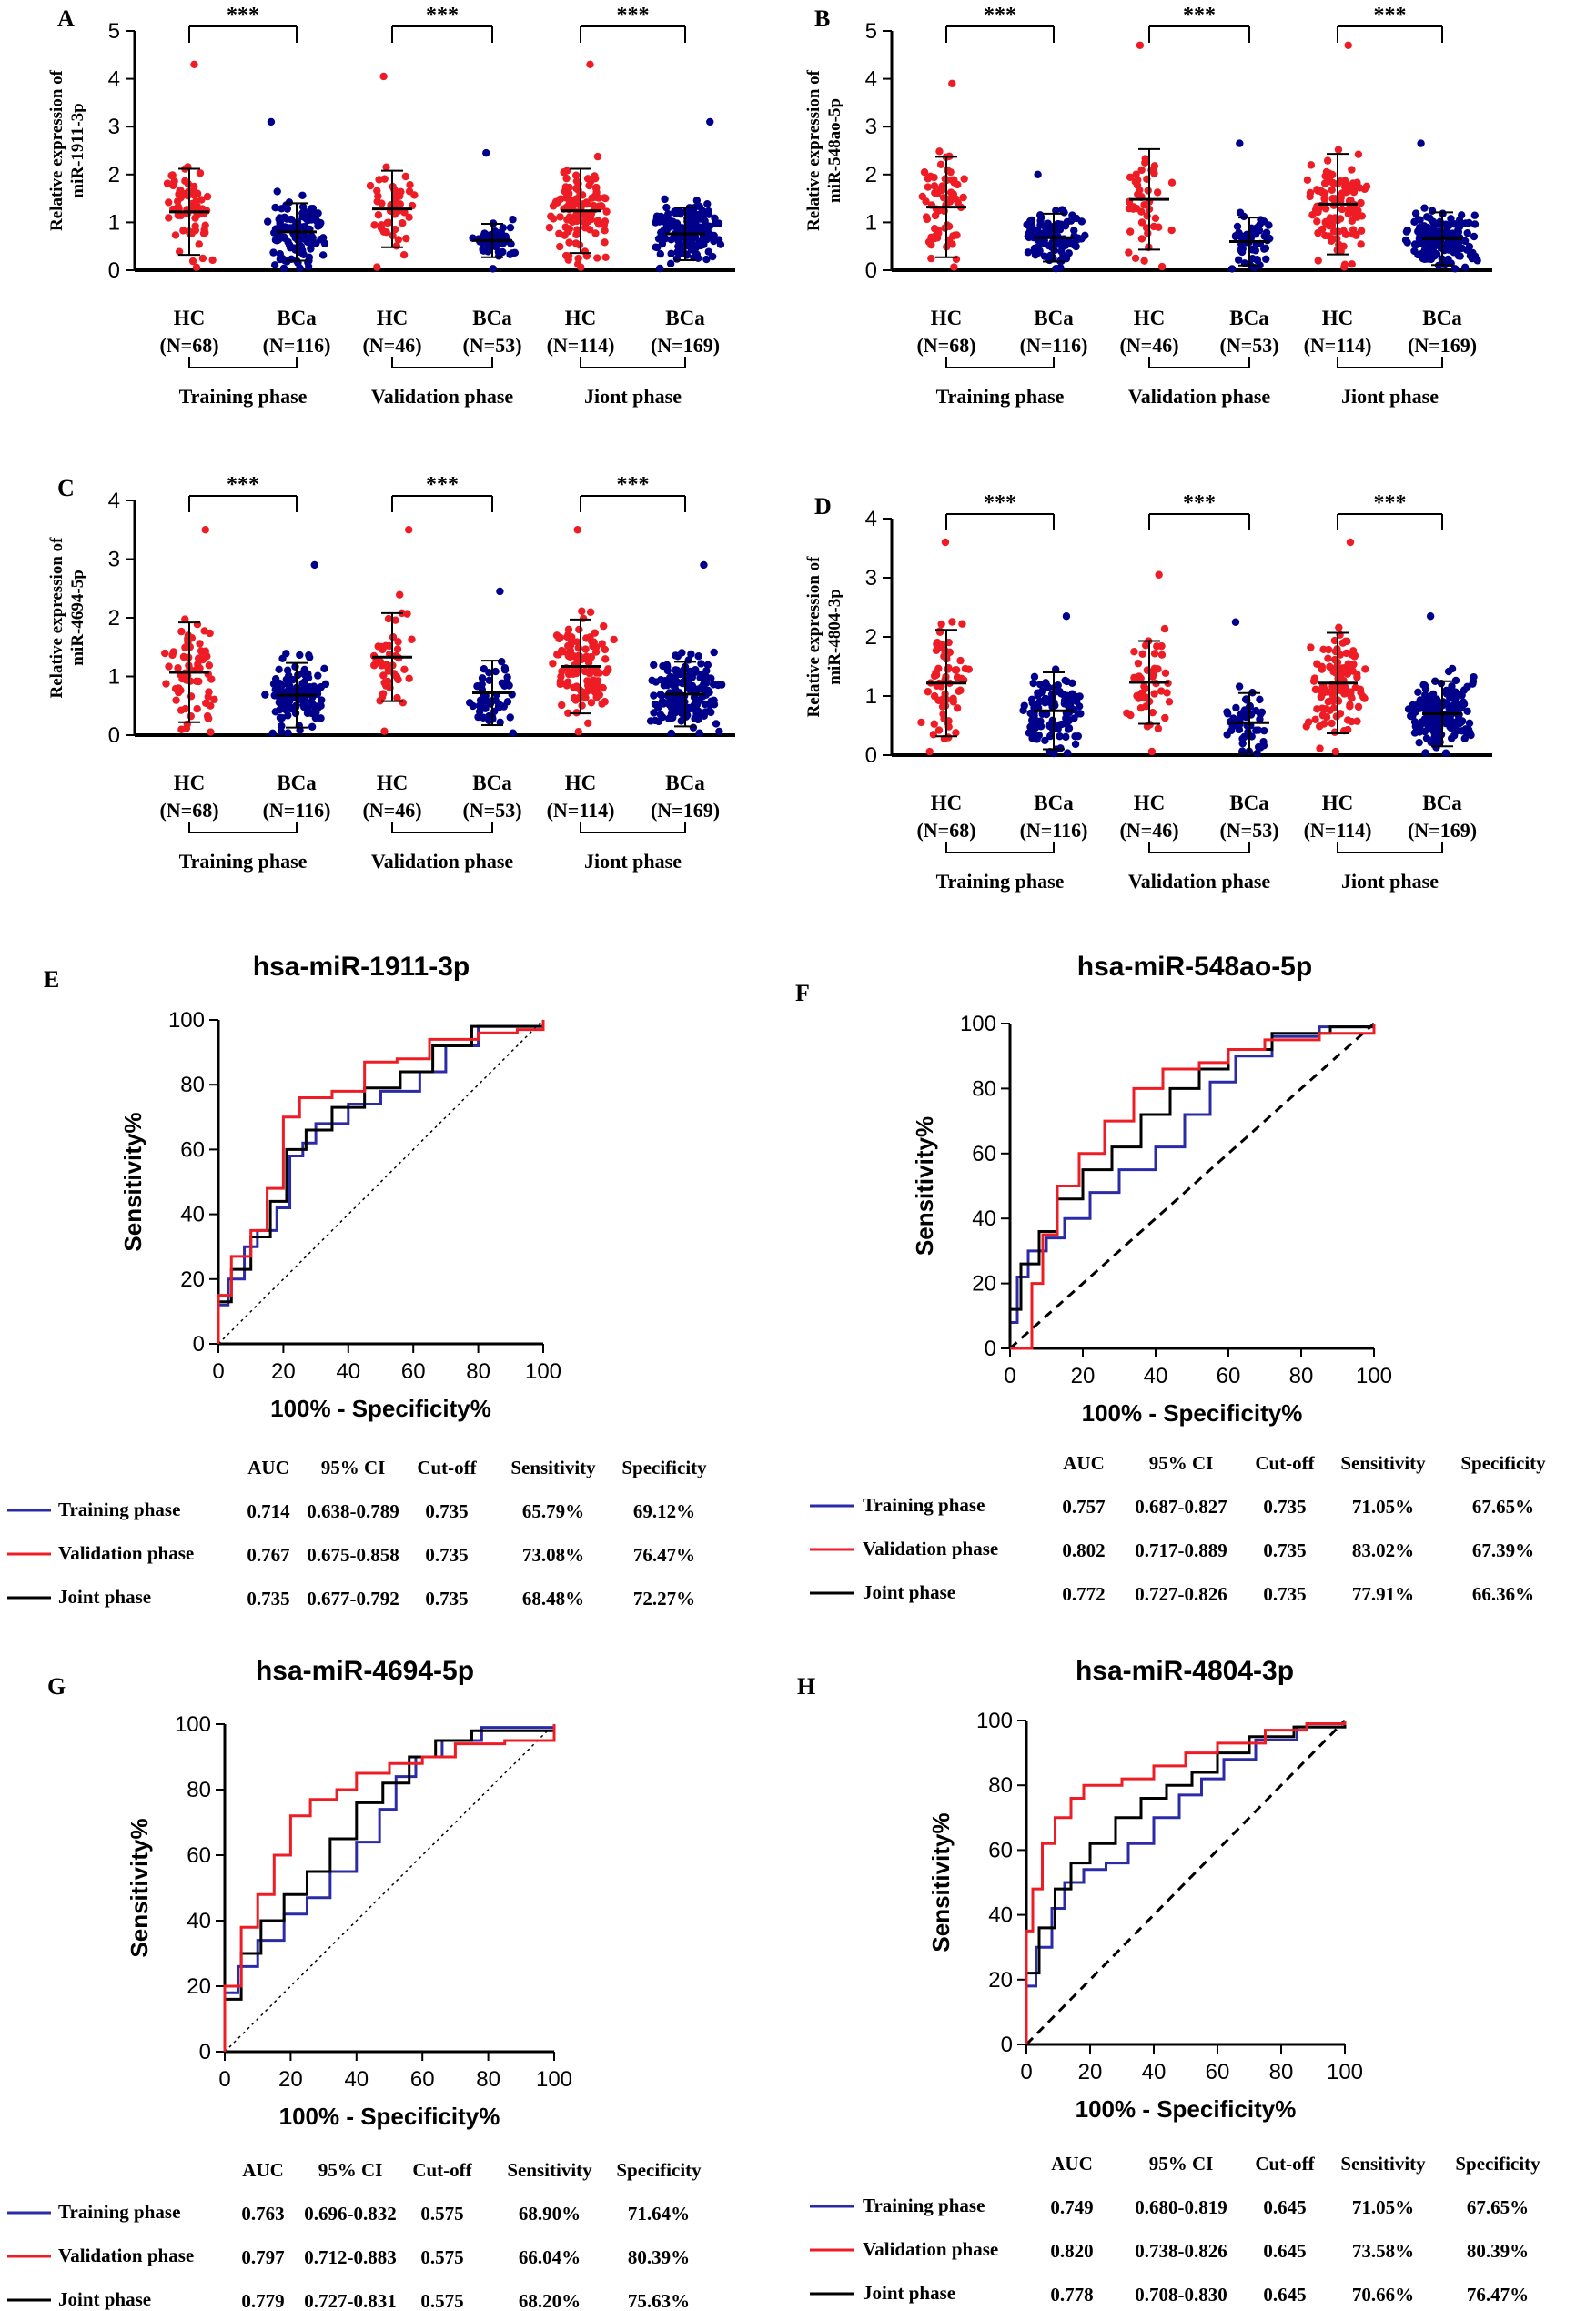  What do you see at coordinates (1498, 2251) in the screenshot?
I see `table-cell: 80.39%` at bounding box center [1498, 2251].